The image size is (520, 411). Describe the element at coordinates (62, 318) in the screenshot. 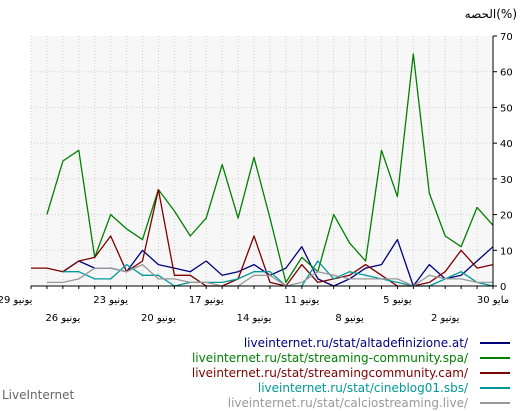

I see `x-tick-label: 26 يونيو` at that location.